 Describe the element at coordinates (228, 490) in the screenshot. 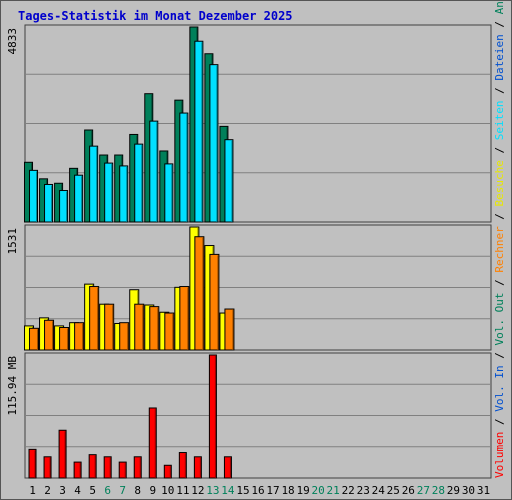

I see `x-tick-label: 14` at that location.